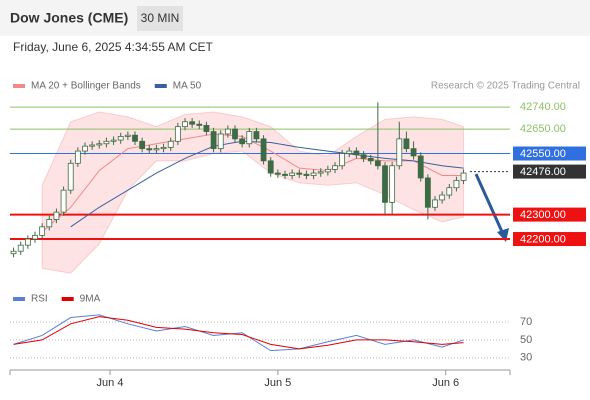 The image size is (590, 400). Describe the element at coordinates (543, 107) in the screenshot. I see `level-label: 42740.00` at that location.